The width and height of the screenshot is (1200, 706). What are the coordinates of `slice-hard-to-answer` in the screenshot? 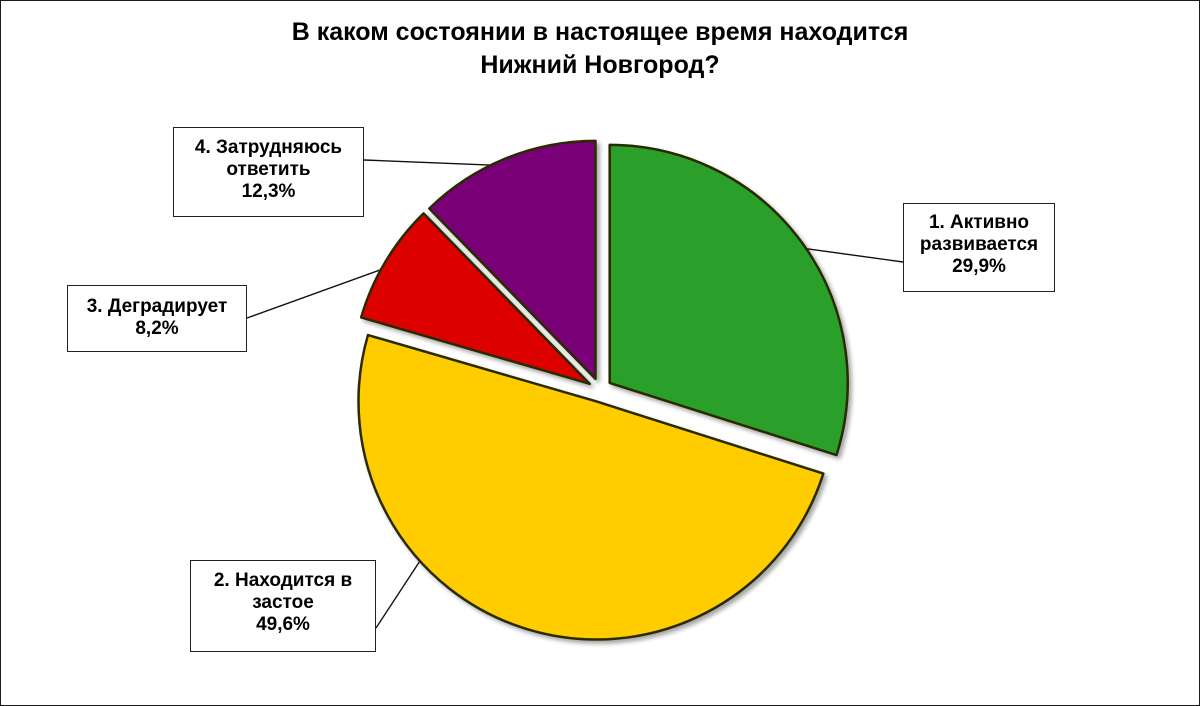 It's located at (512, 260).